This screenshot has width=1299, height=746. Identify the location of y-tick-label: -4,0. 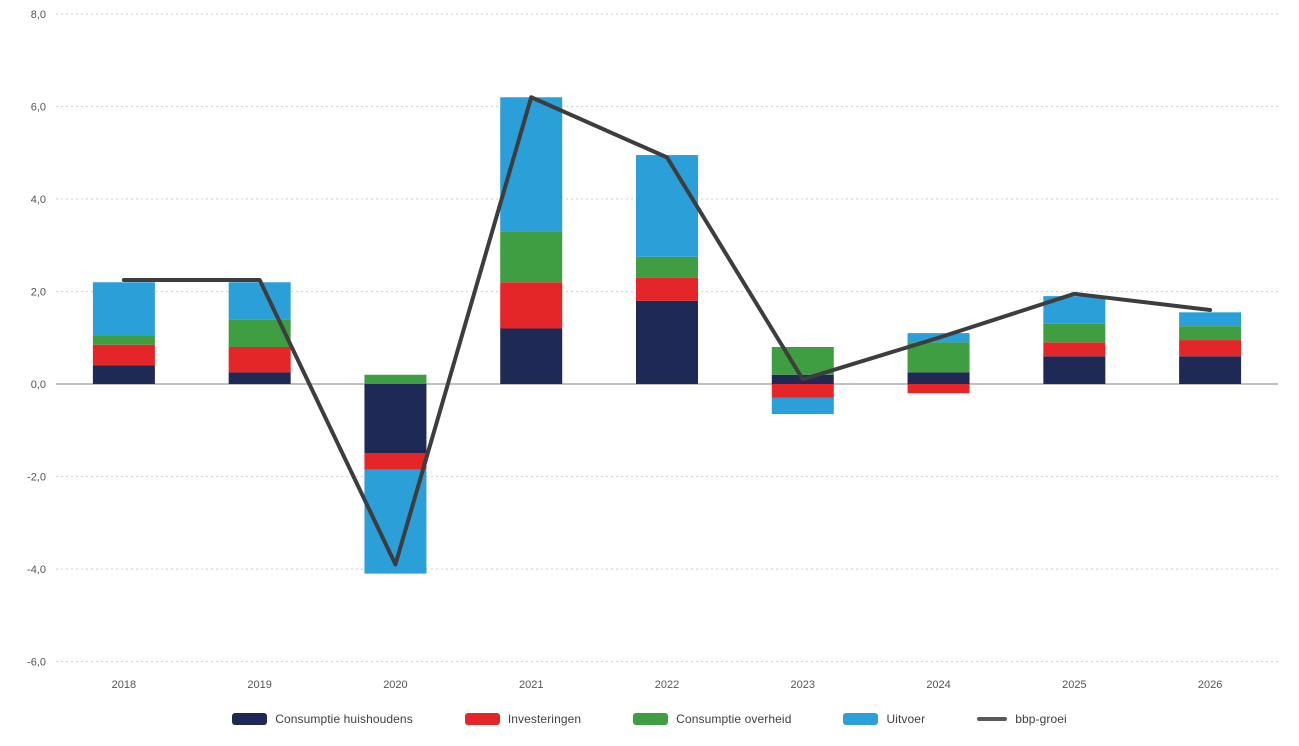
(36, 570).